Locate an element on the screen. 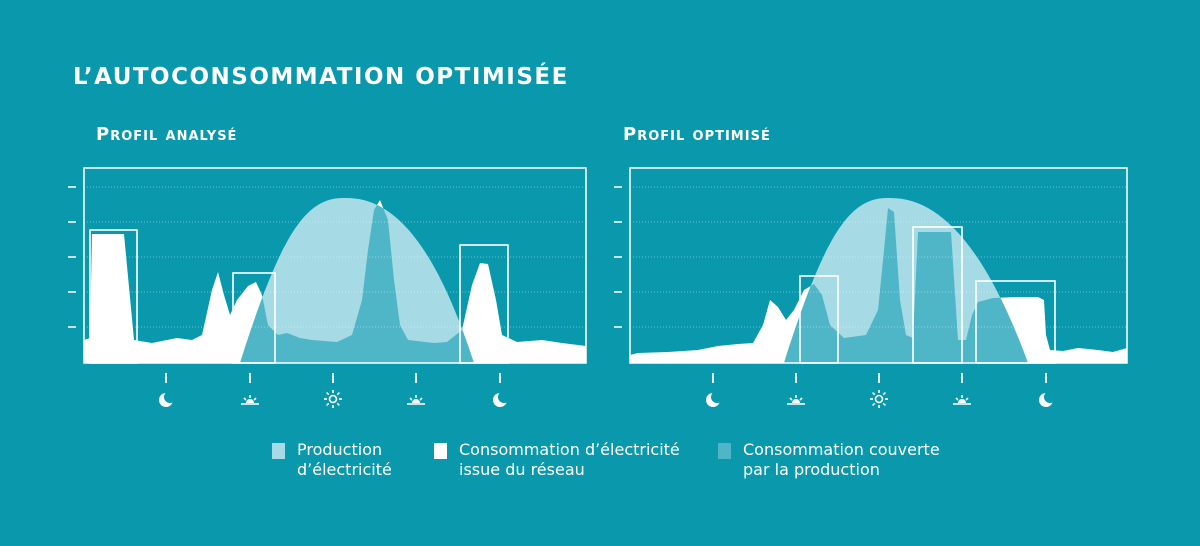 This screenshot has height=546, width=1200. legend-item-production: Production d’électricité is located at coordinates (332, 460).